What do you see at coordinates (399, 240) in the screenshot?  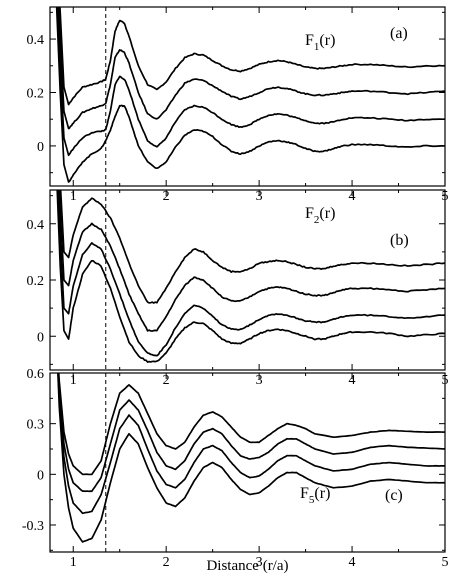 I see `panel-tag: (b)` at bounding box center [399, 240].